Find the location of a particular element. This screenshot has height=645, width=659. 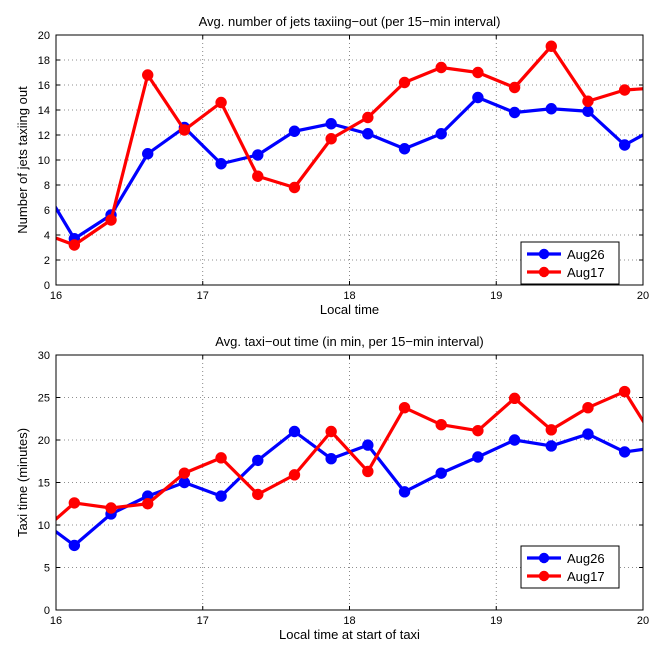

y-tick-label: 2 is located at coordinates (47, 261).